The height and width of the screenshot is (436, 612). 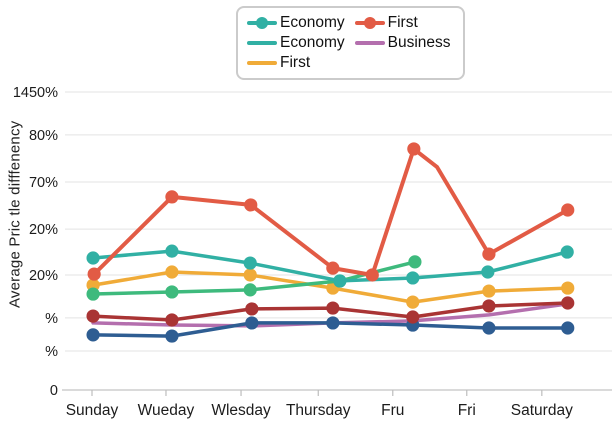 I want to click on legend-marker-business-icon, so click(x=369, y=43).